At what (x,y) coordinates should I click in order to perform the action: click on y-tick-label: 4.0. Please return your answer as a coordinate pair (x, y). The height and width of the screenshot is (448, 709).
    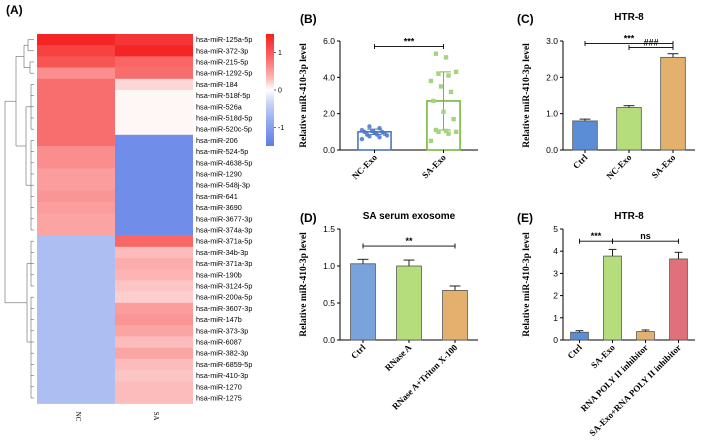
    Looking at the image, I should click on (329, 77).